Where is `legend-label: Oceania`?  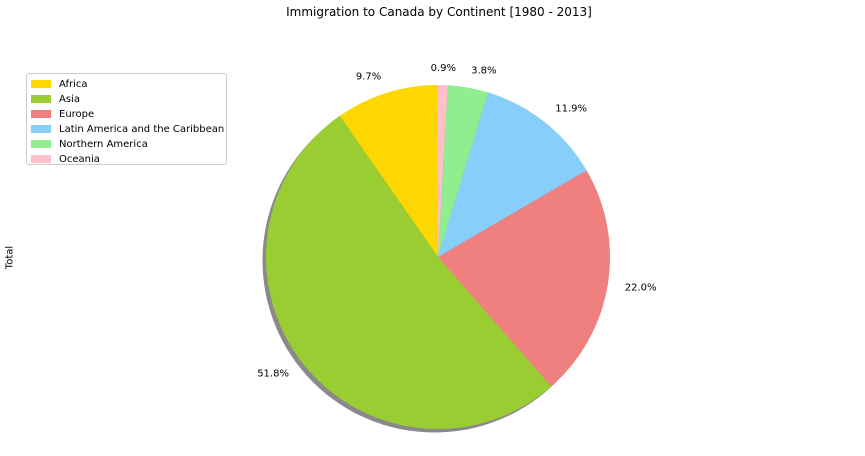 legend-label: Oceania is located at coordinates (79, 159).